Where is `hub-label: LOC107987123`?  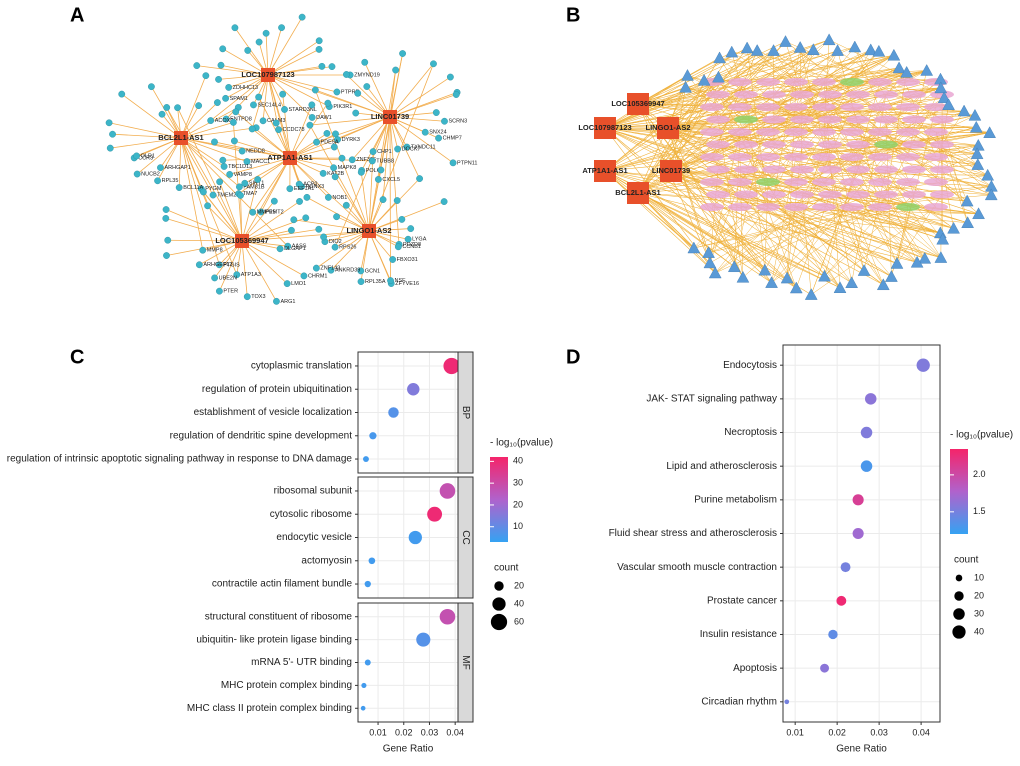
hub-label: LOC107987123 is located at coordinates (604, 127).